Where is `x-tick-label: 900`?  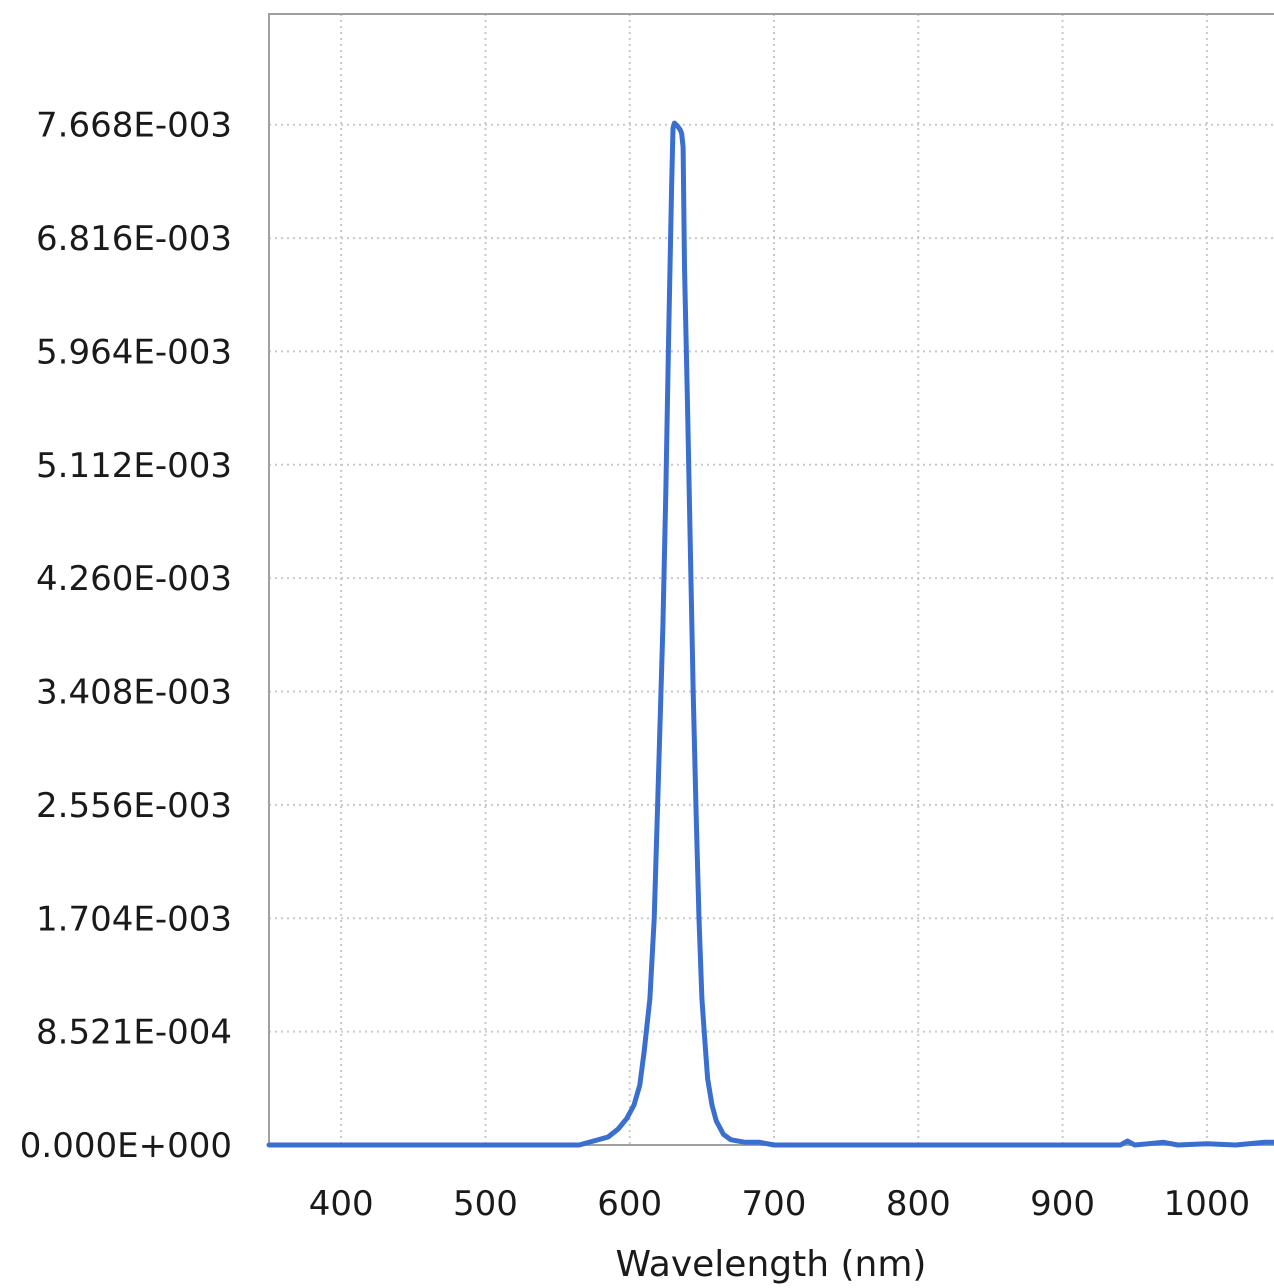 x-tick-label: 900 is located at coordinates (1062, 1204).